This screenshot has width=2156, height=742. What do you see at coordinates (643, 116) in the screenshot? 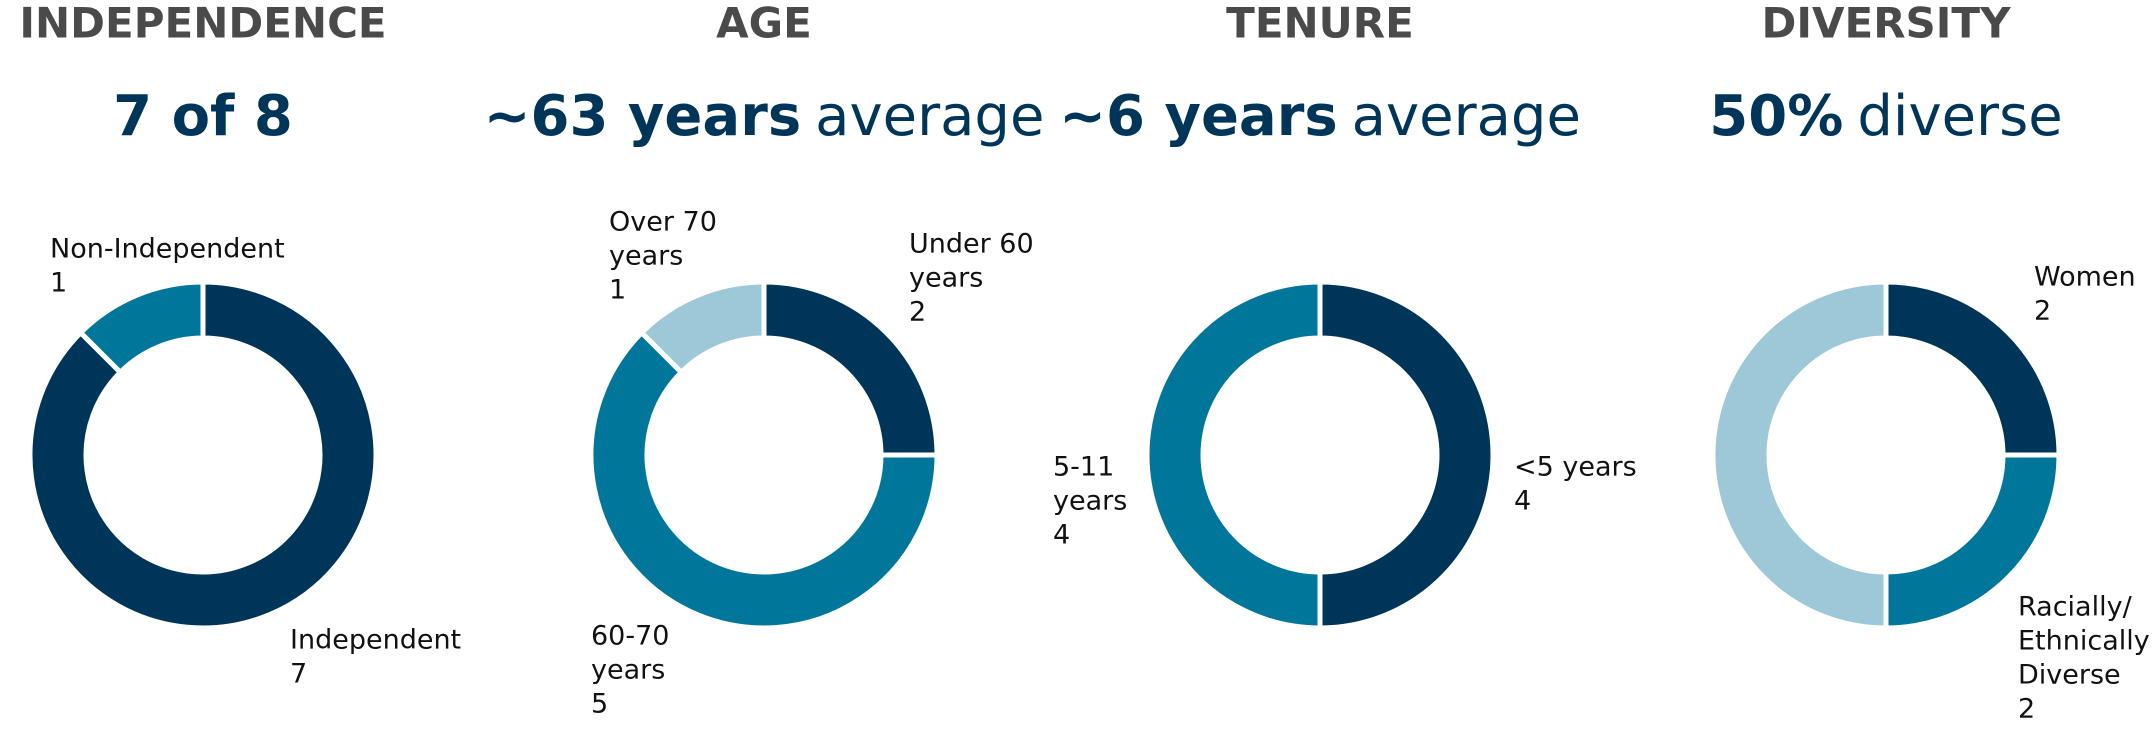
I see `subtitle-bold: ~63 years` at bounding box center [643, 116].